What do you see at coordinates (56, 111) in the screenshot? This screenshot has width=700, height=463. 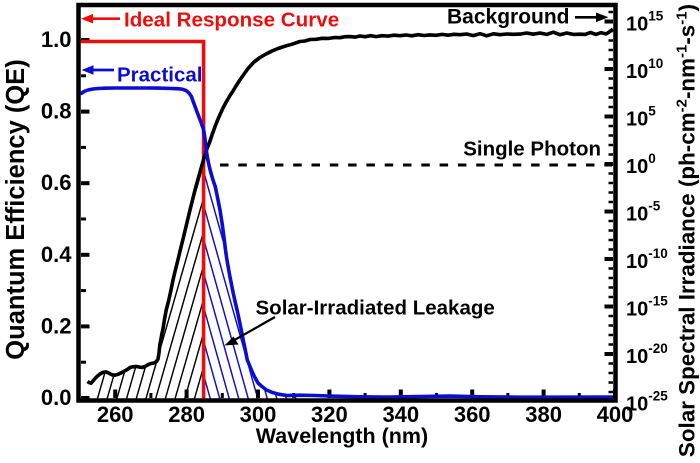 I see `svg-text: 0.8` at bounding box center [56, 111].